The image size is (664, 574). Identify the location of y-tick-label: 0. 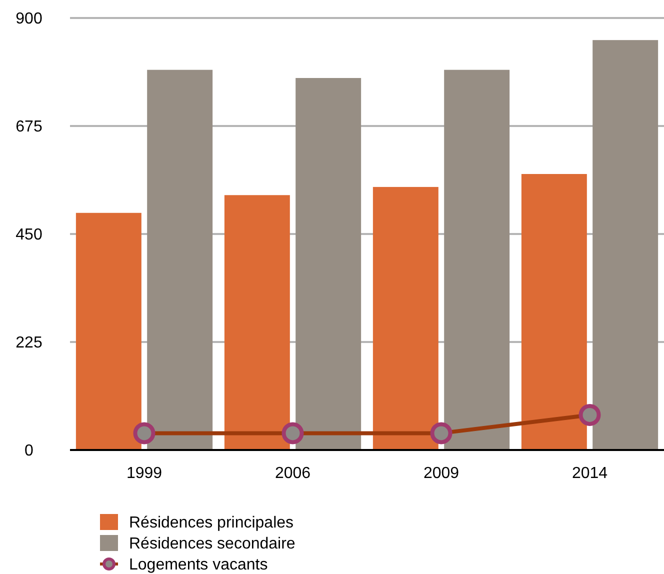
(29, 451).